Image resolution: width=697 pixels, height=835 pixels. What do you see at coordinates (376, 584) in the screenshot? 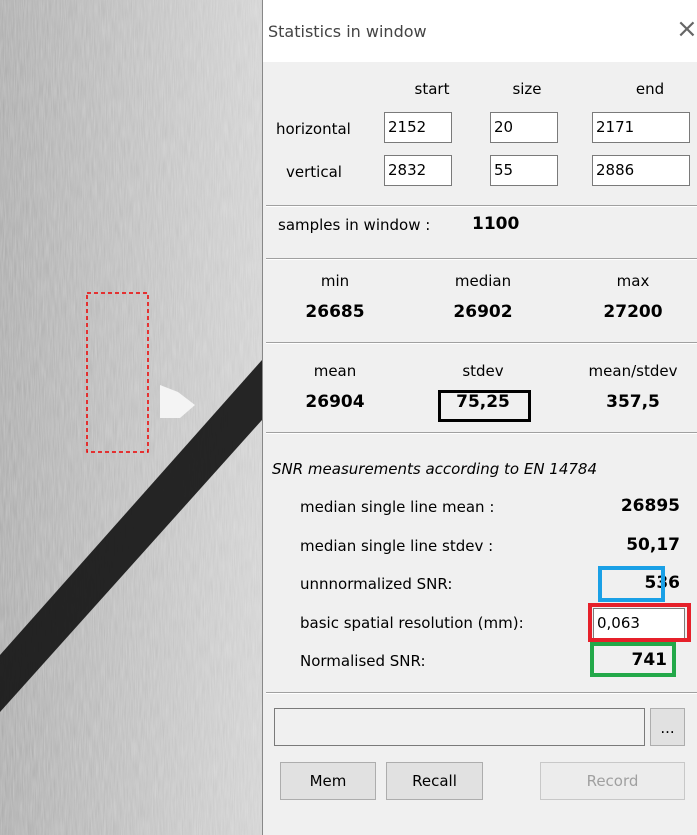
I see `snr-label: unnnormalized SNR:` at bounding box center [376, 584].